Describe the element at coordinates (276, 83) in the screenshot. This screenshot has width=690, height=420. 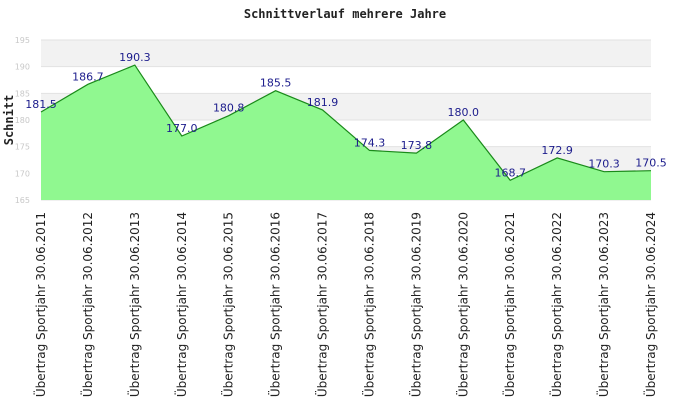
I see `data-label: 185.5` at that location.